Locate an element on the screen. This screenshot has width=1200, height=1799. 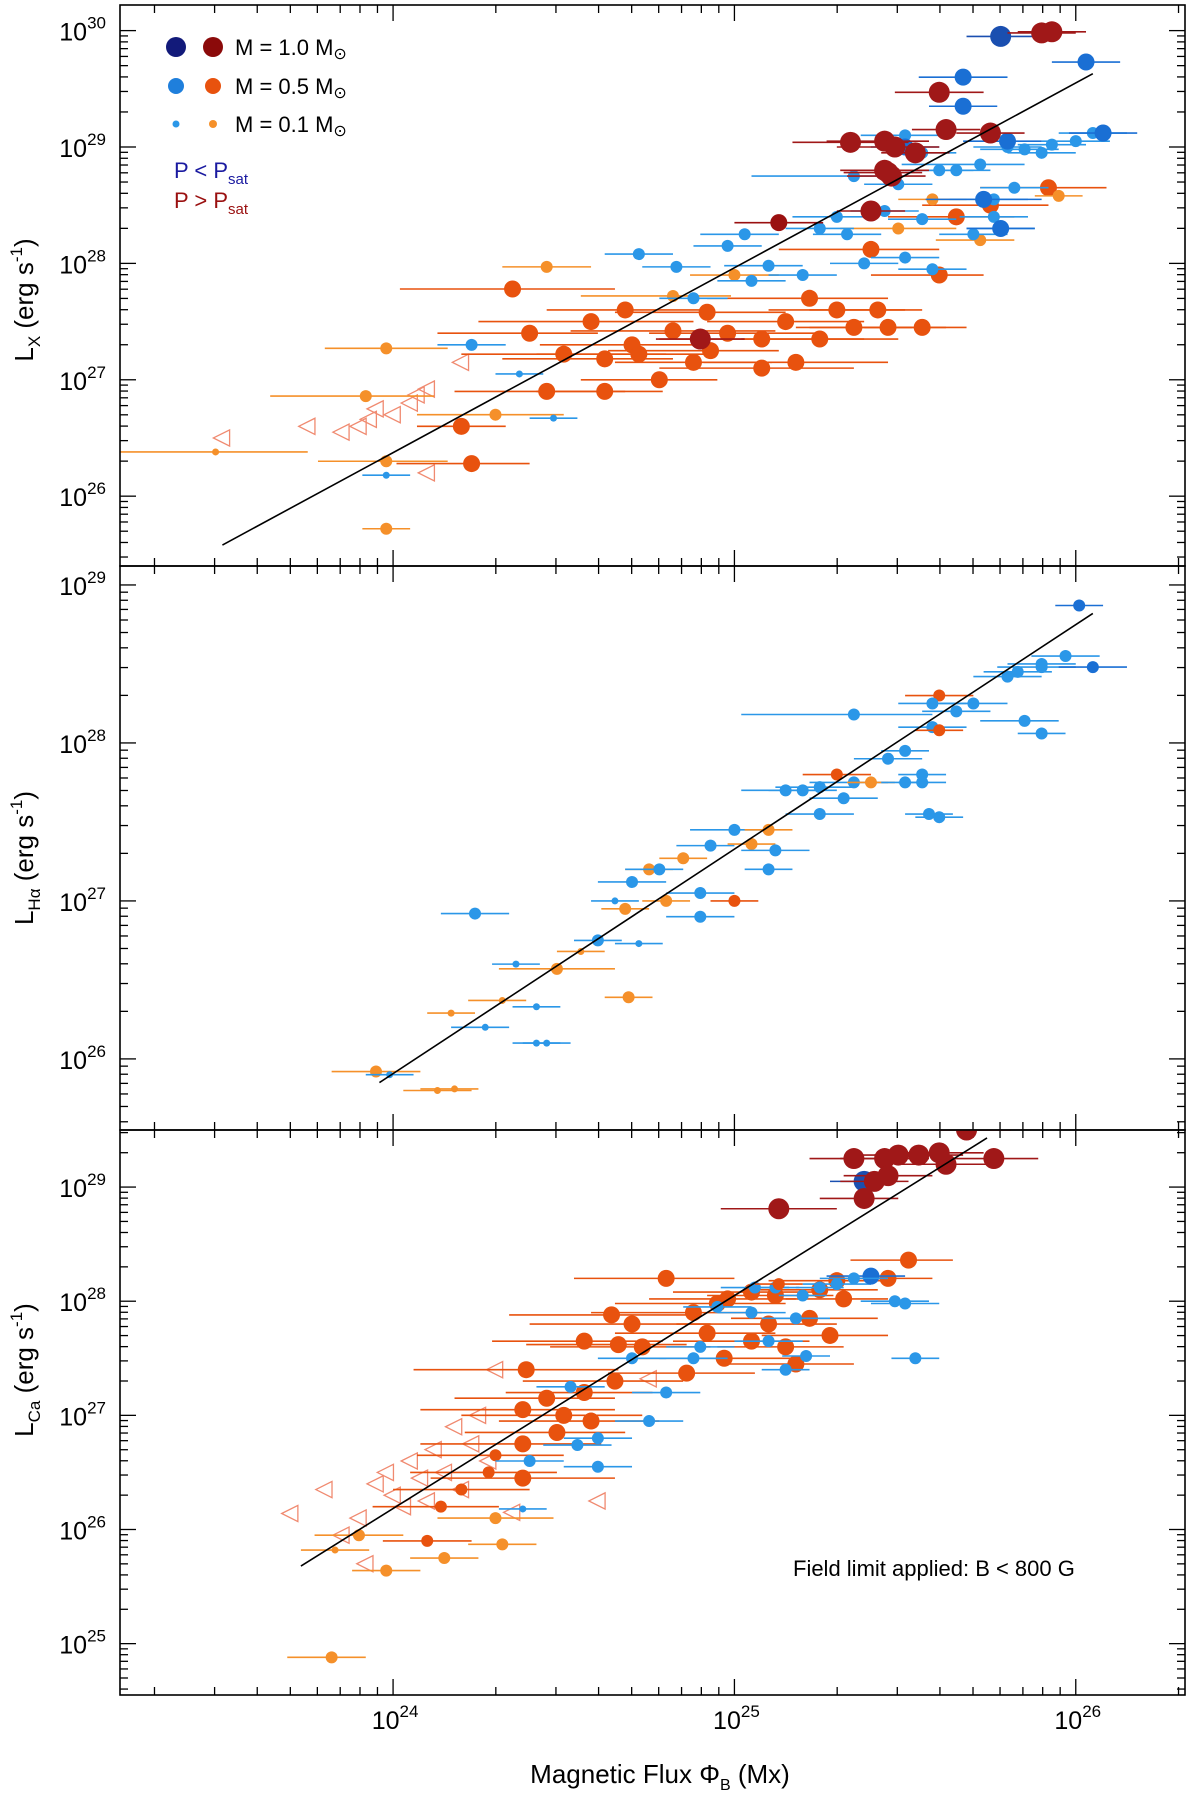
legend-period-high: P > Psat is located at coordinates (211, 203).